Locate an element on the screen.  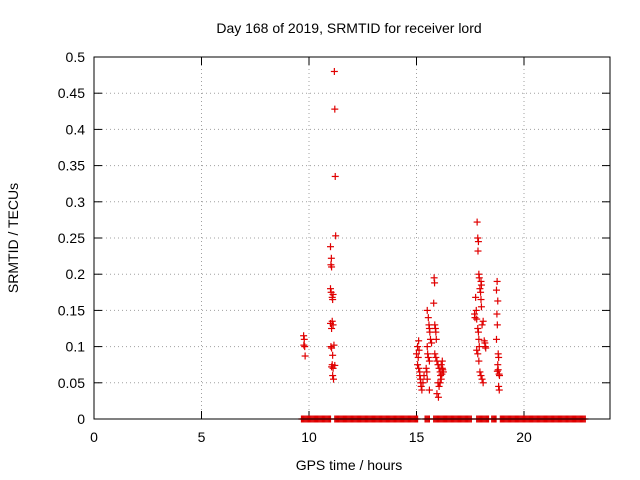
y-tick-label: 0.5 is located at coordinates (76, 57).